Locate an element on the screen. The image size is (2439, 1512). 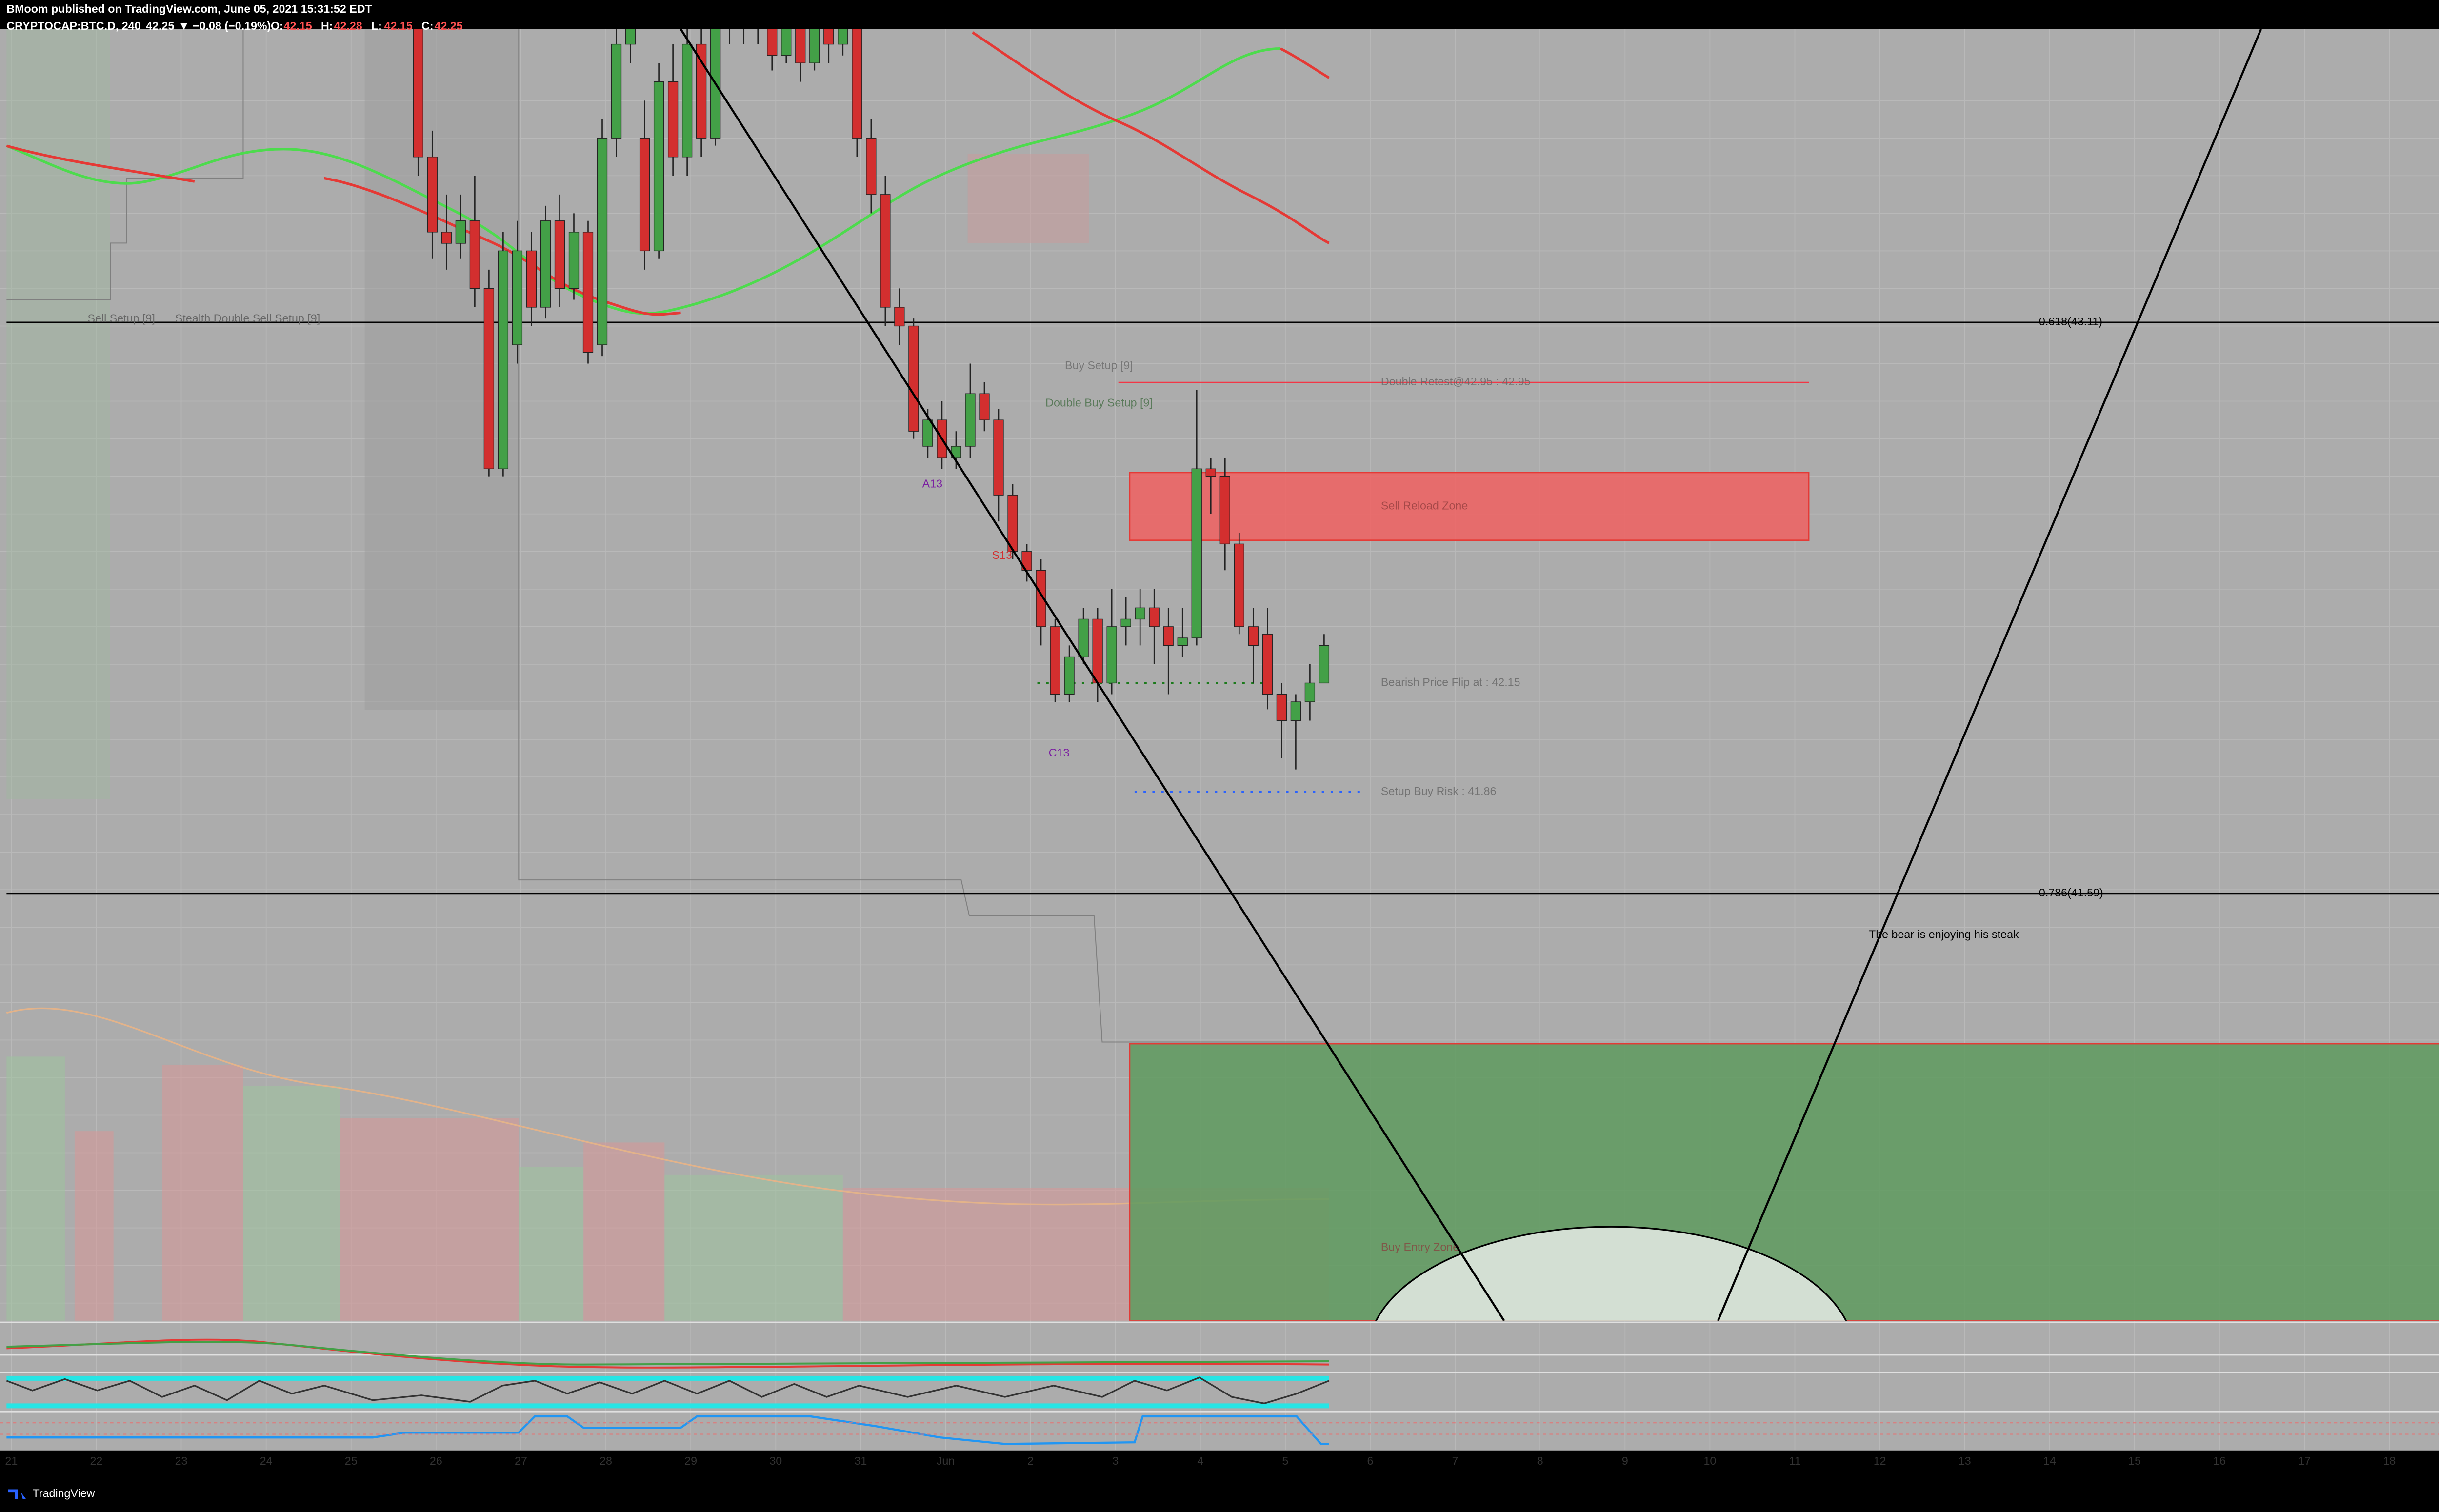
x-tick-label: 5 is located at coordinates (1285, 1460).